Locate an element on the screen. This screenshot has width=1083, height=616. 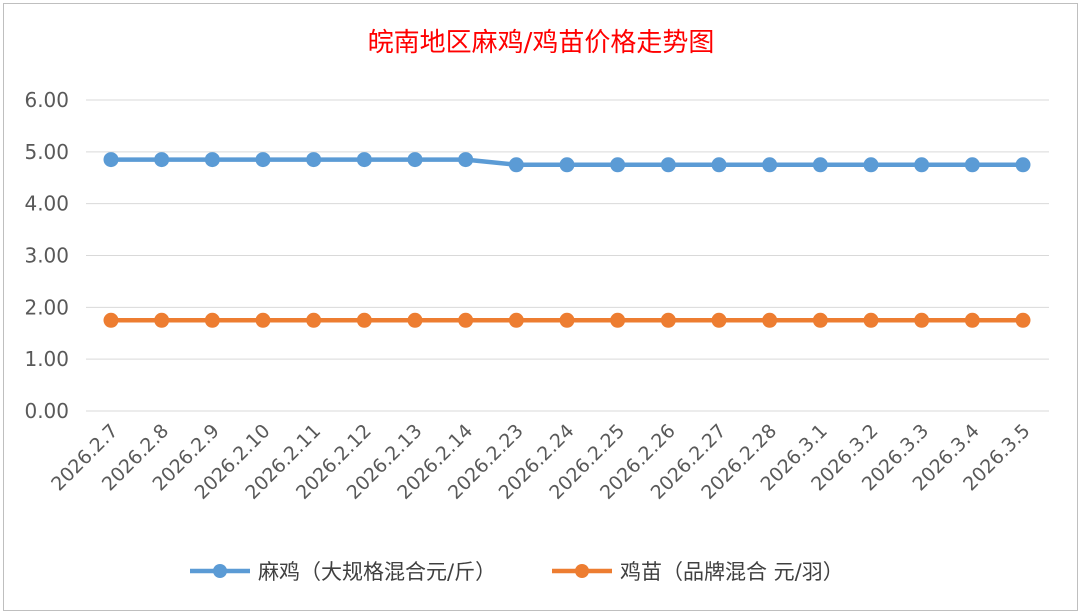
y-axis: 0.00 1.00 2.00 3.00 4.00 5.00 6.00 is located at coordinates (46, 255).